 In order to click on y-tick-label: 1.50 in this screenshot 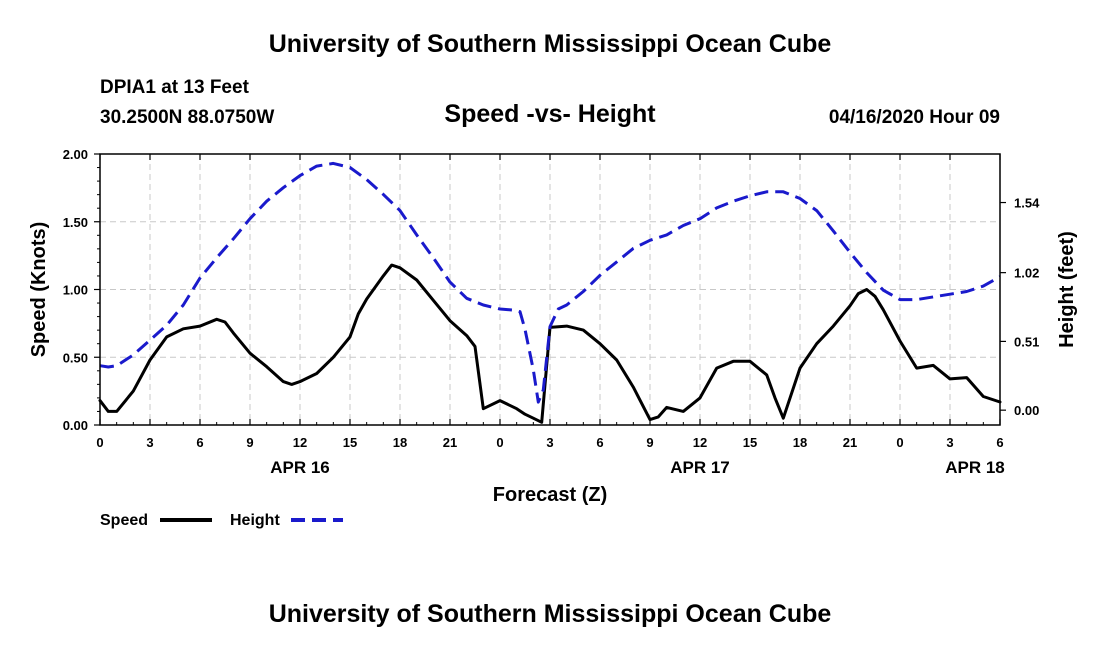, I will do `click(75, 222)`.